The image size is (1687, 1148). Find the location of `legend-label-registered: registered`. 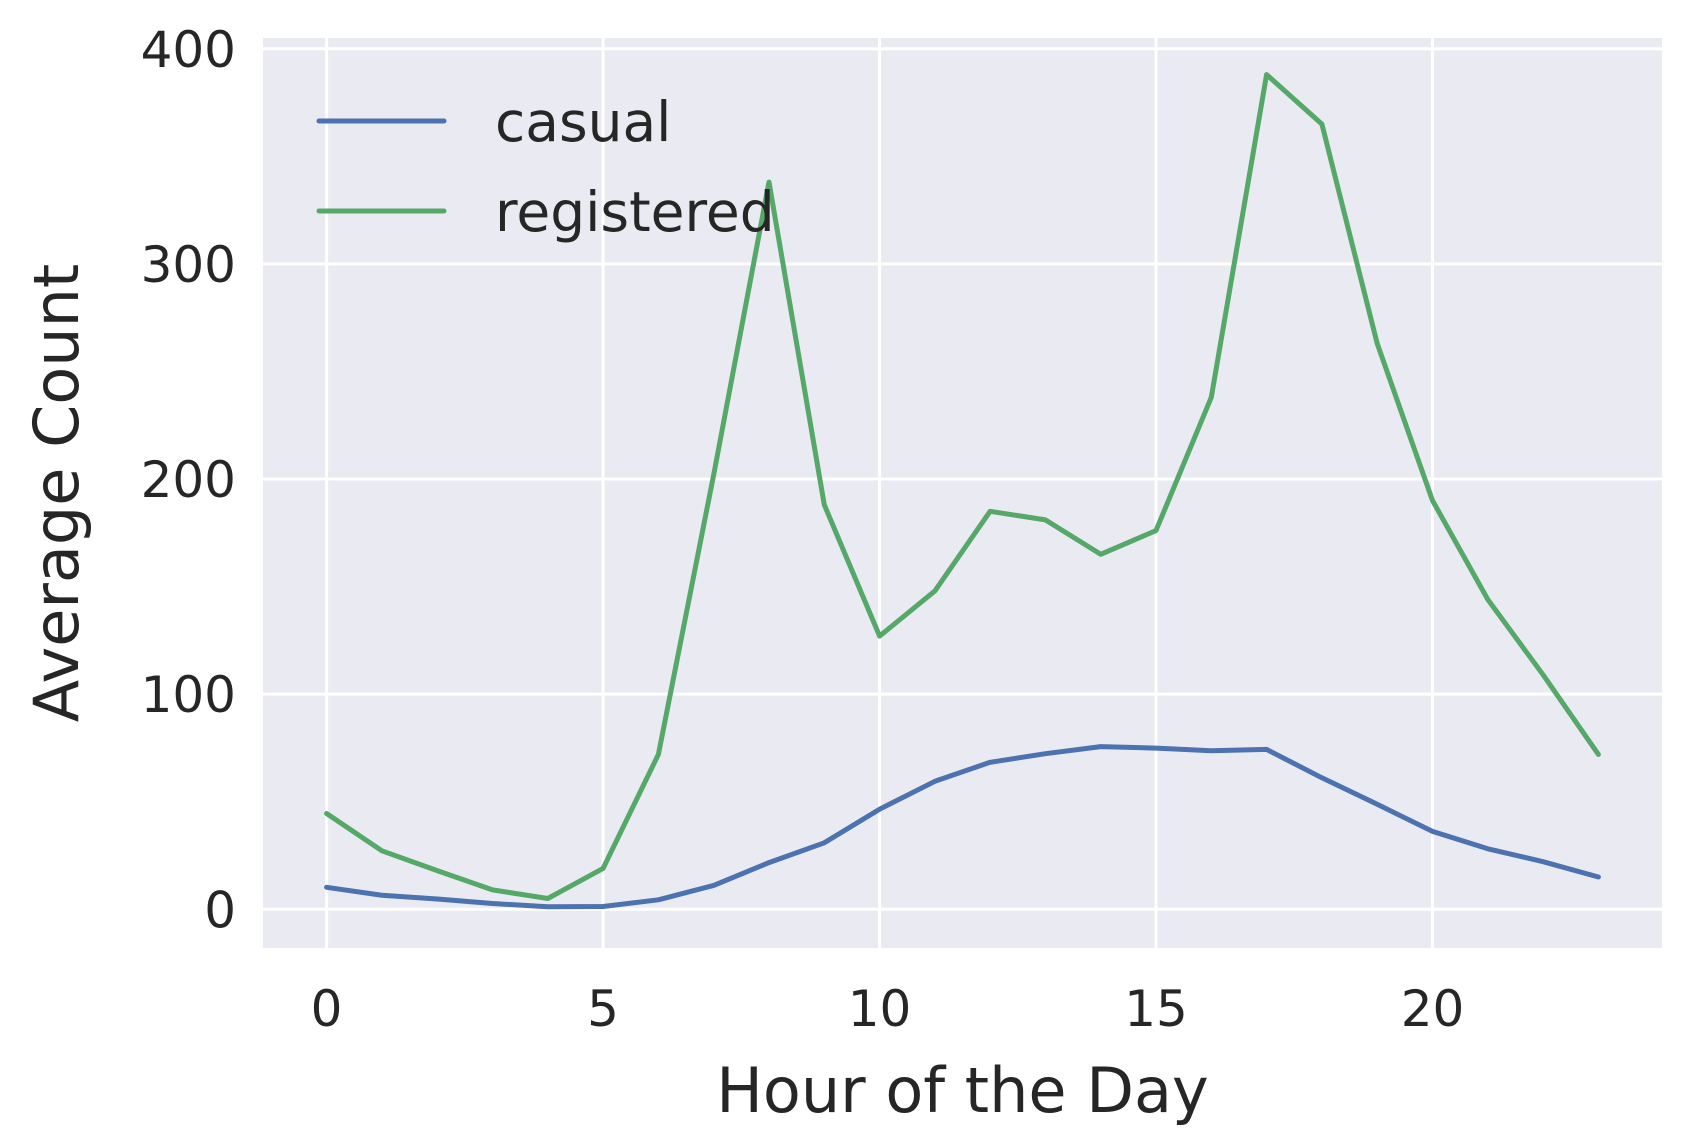

legend-label-registered: registered is located at coordinates (635, 212).